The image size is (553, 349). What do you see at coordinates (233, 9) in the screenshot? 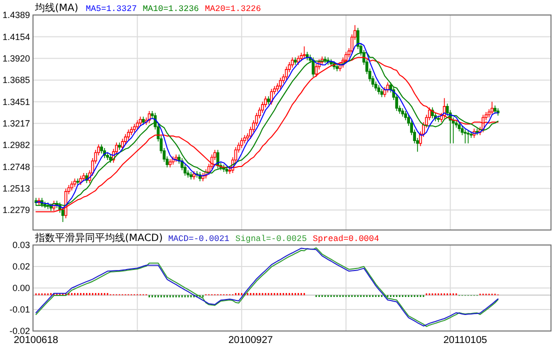
I see `text: MA20=1.3226` at bounding box center [233, 9].